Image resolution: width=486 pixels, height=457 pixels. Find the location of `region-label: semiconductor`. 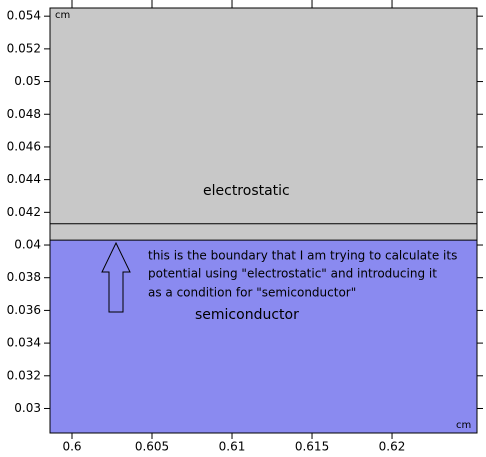

region-label: semiconductor is located at coordinates (247, 315).